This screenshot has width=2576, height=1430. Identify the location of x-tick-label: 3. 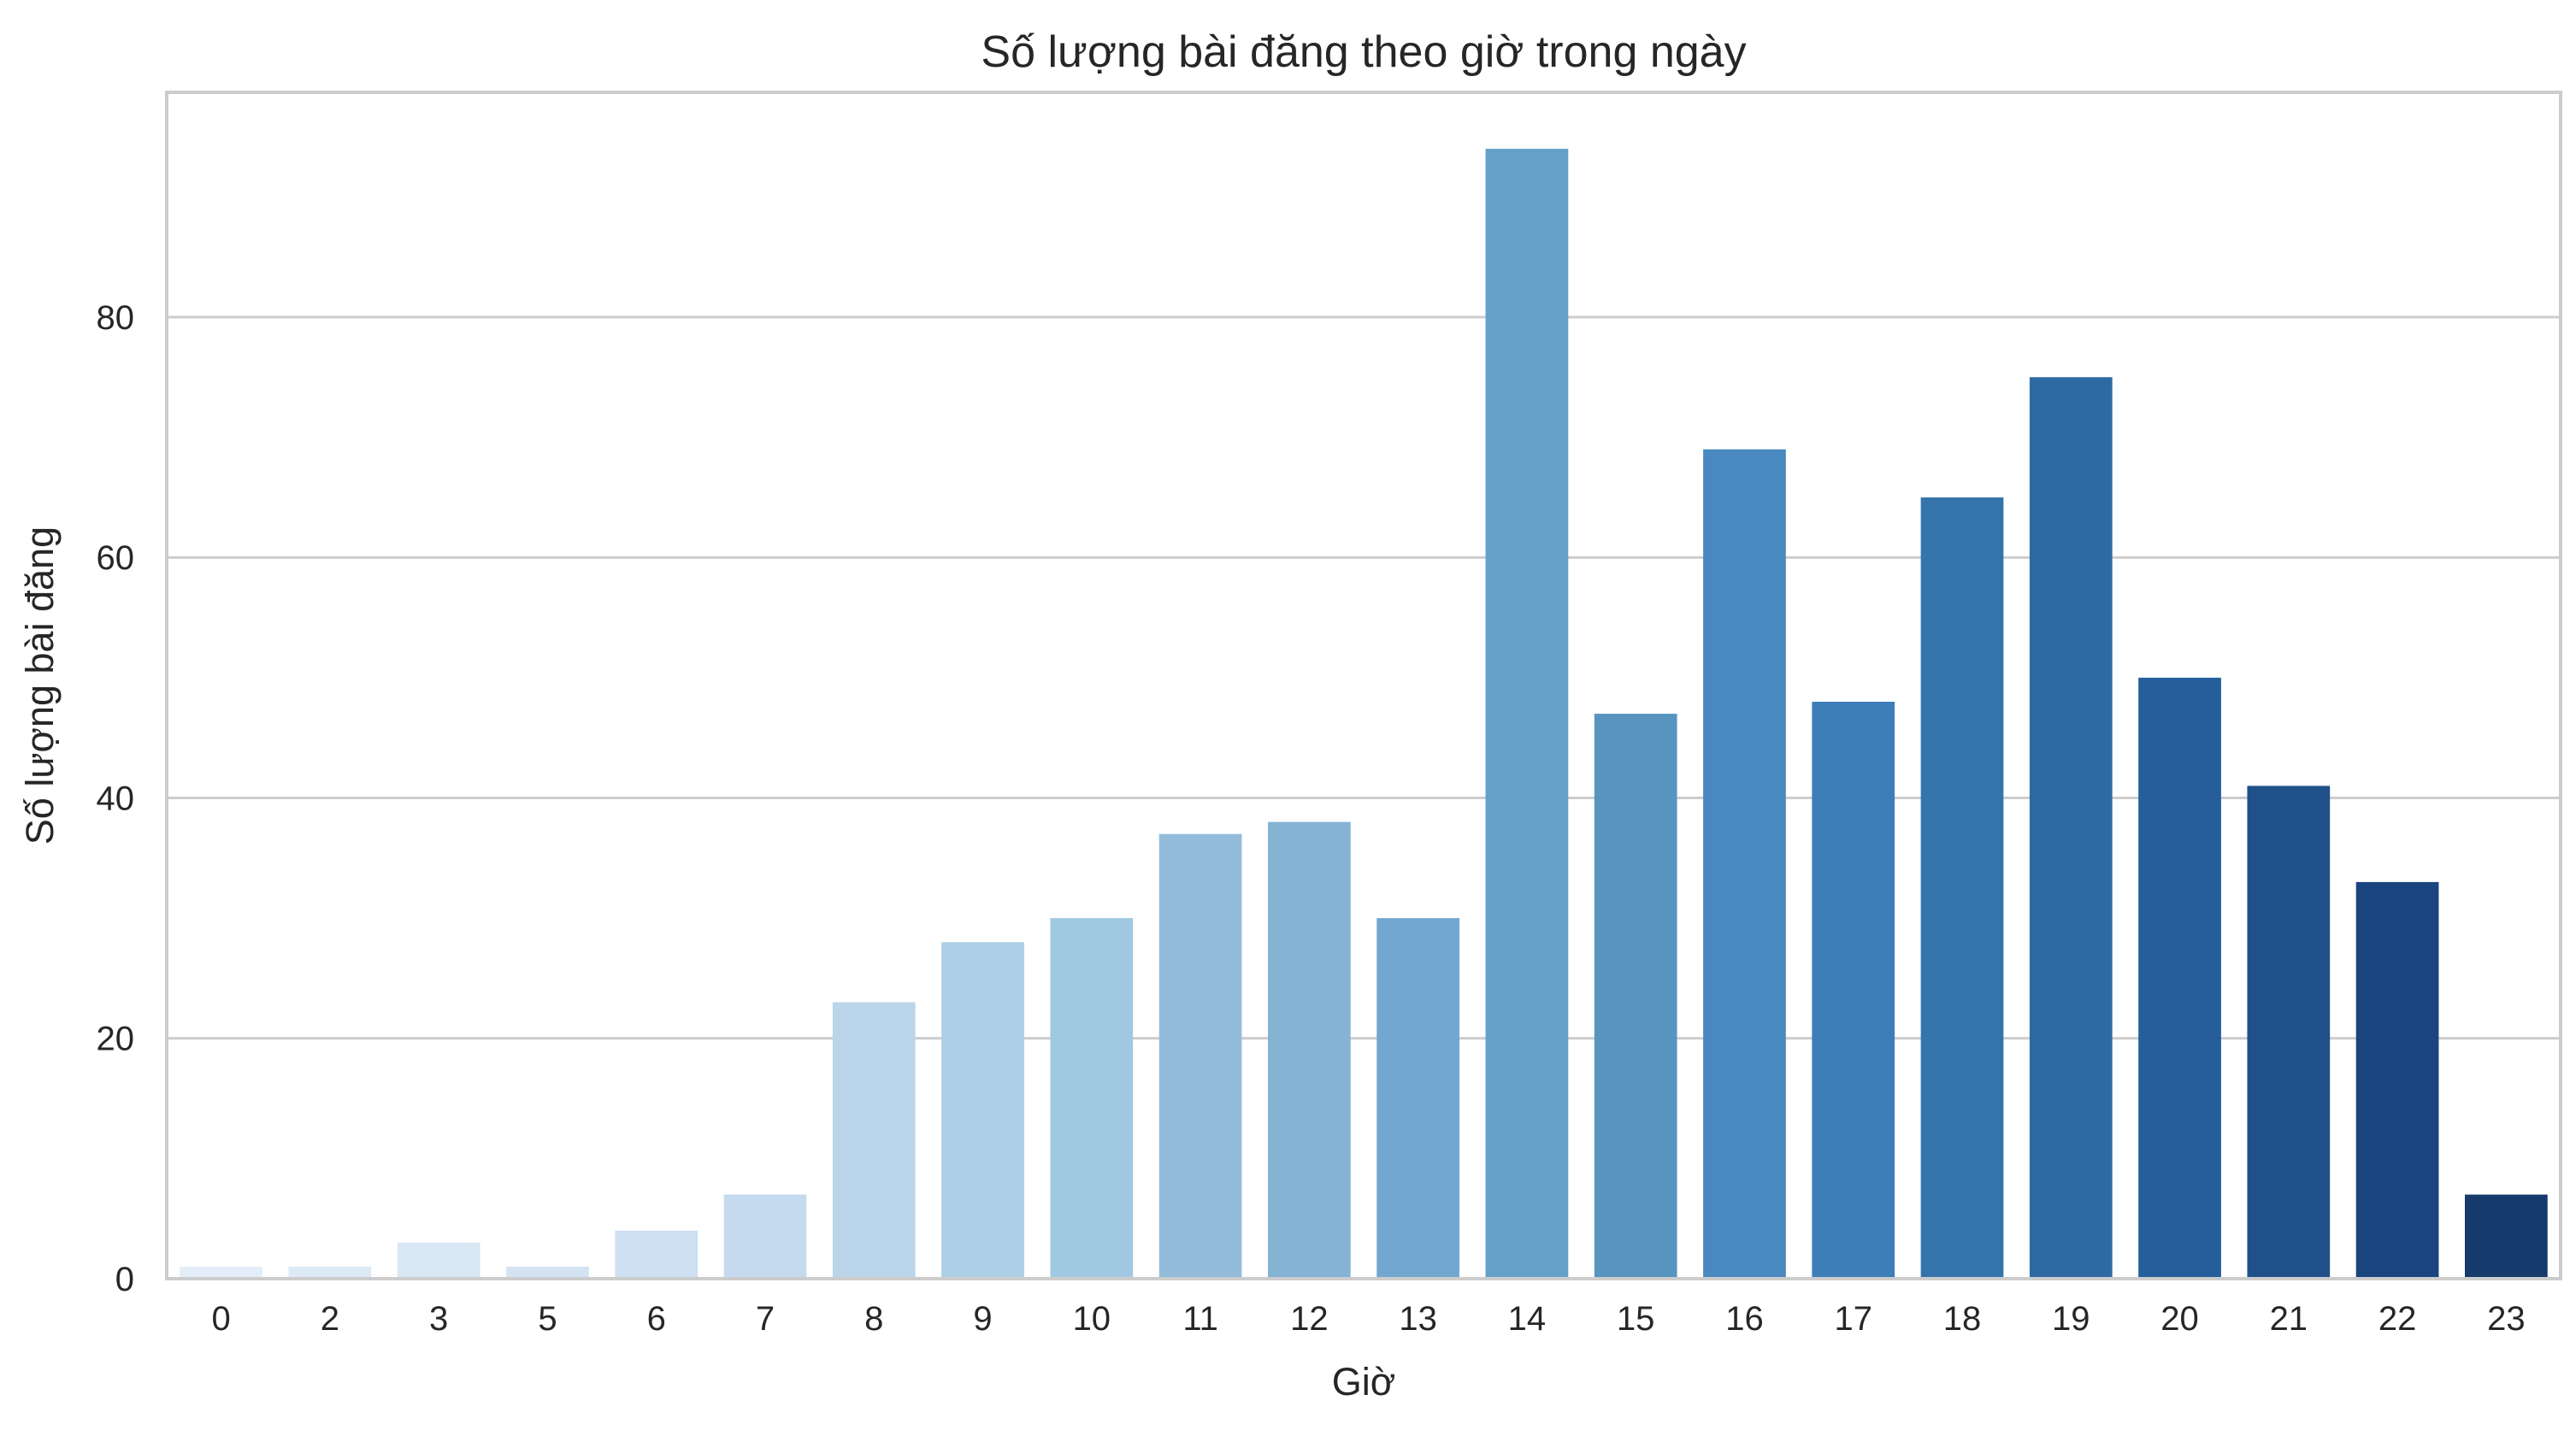
(438, 1319).